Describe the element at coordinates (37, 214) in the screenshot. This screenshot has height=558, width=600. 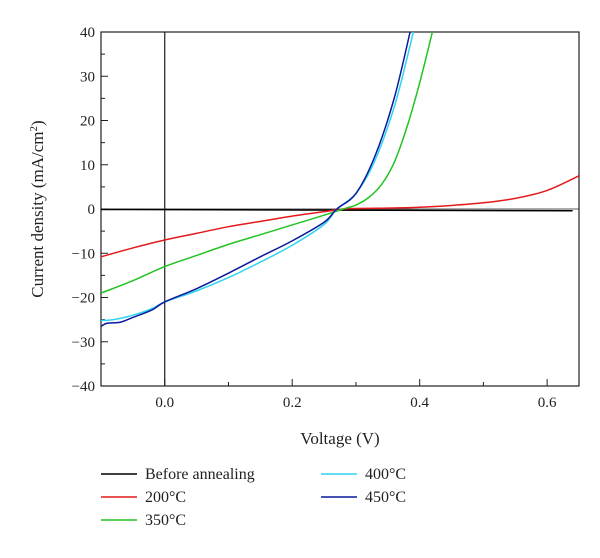
I see `y-axis-title-main: Current density (mA/cm` at that location.